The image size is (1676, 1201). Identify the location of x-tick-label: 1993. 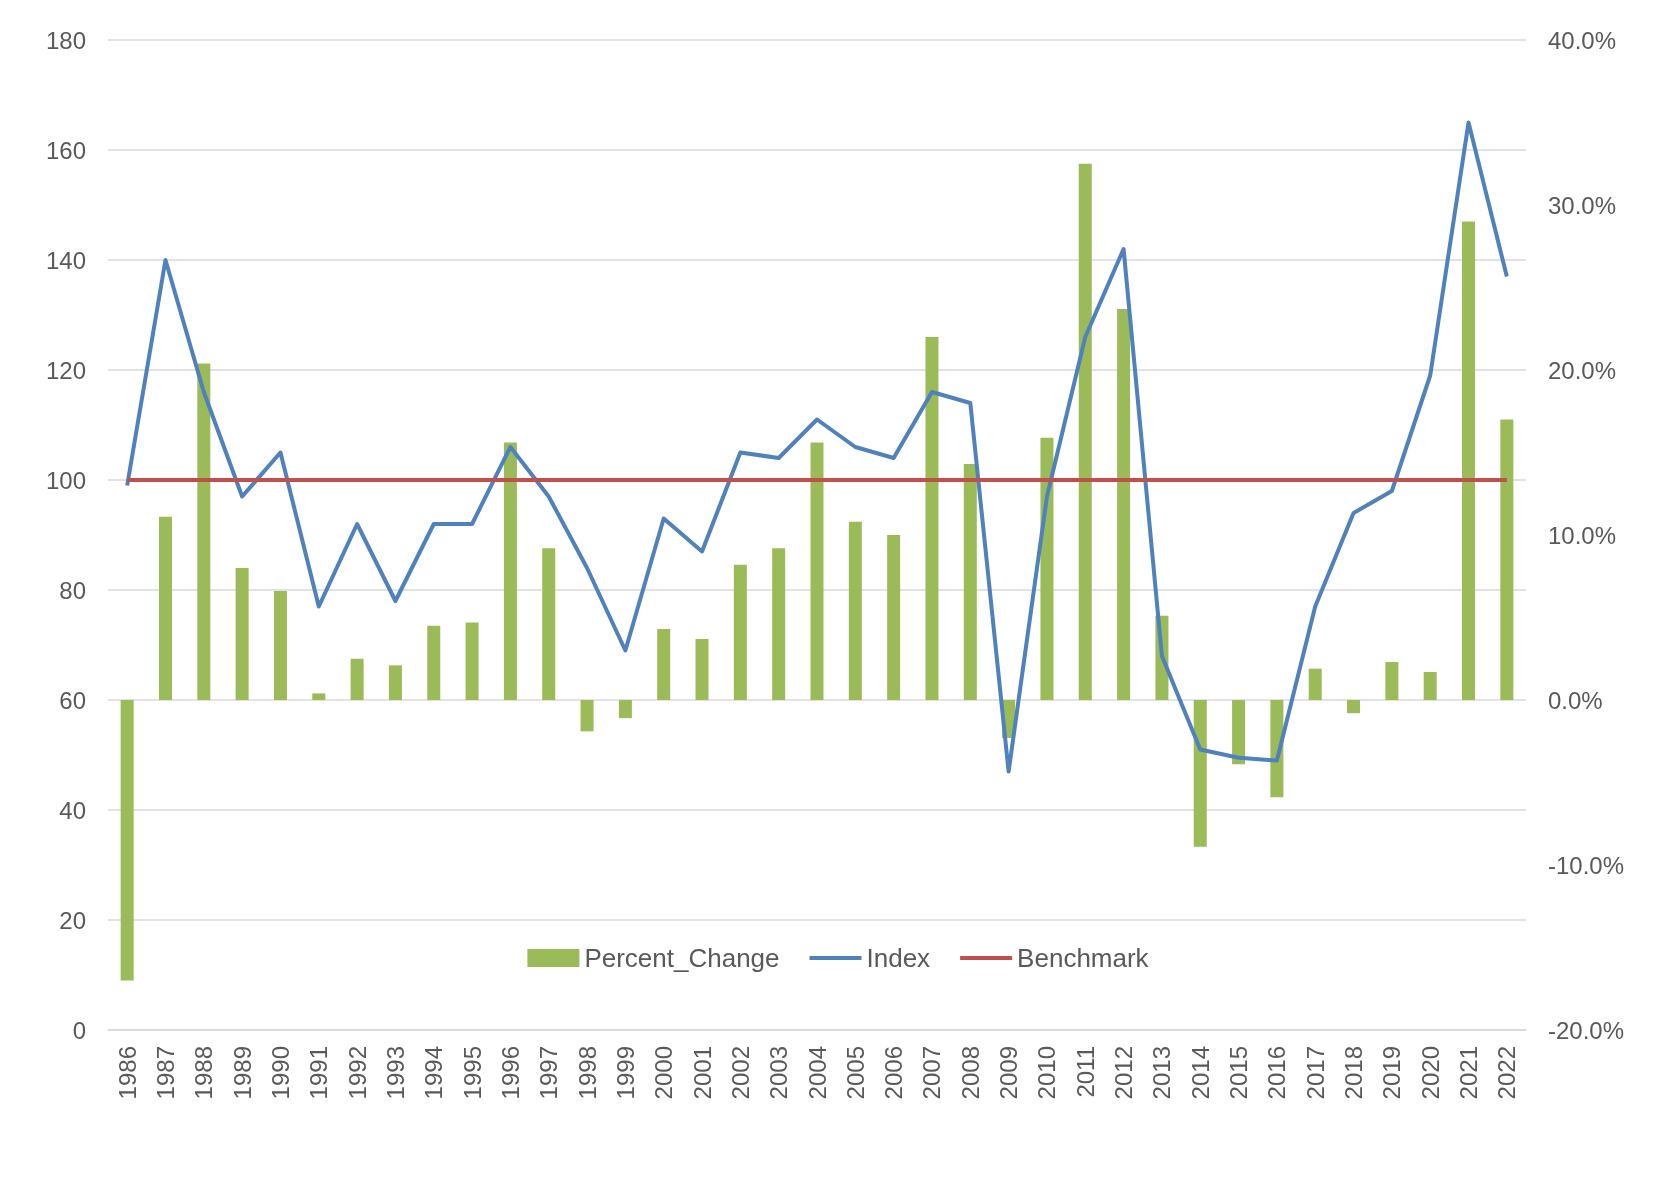
(395, 1073).